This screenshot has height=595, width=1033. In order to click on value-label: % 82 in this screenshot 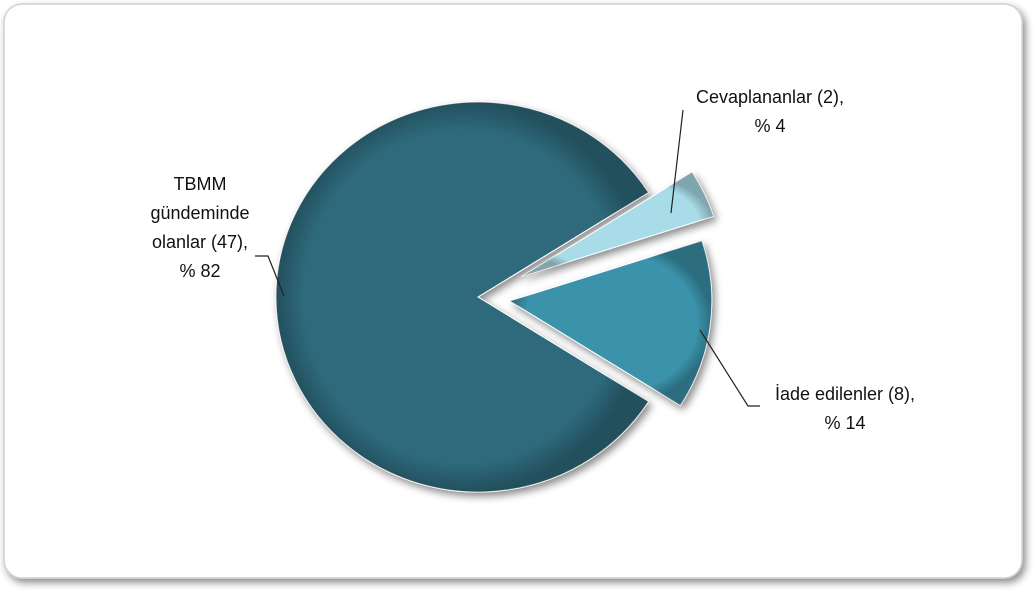, I will do `click(199, 271)`.